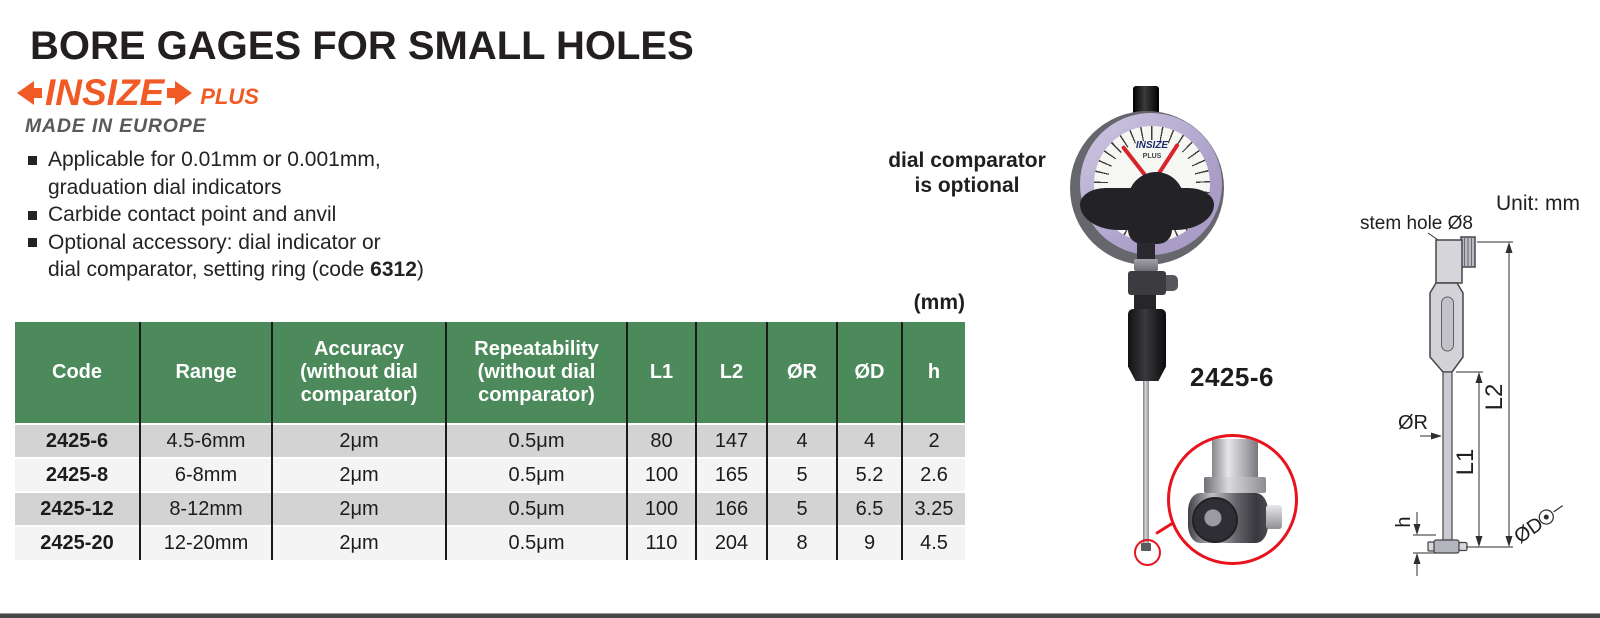 The width and height of the screenshot is (1600, 618). What do you see at coordinates (1463, 546) in the screenshot?
I see `drawing-contact-nub` at bounding box center [1463, 546].